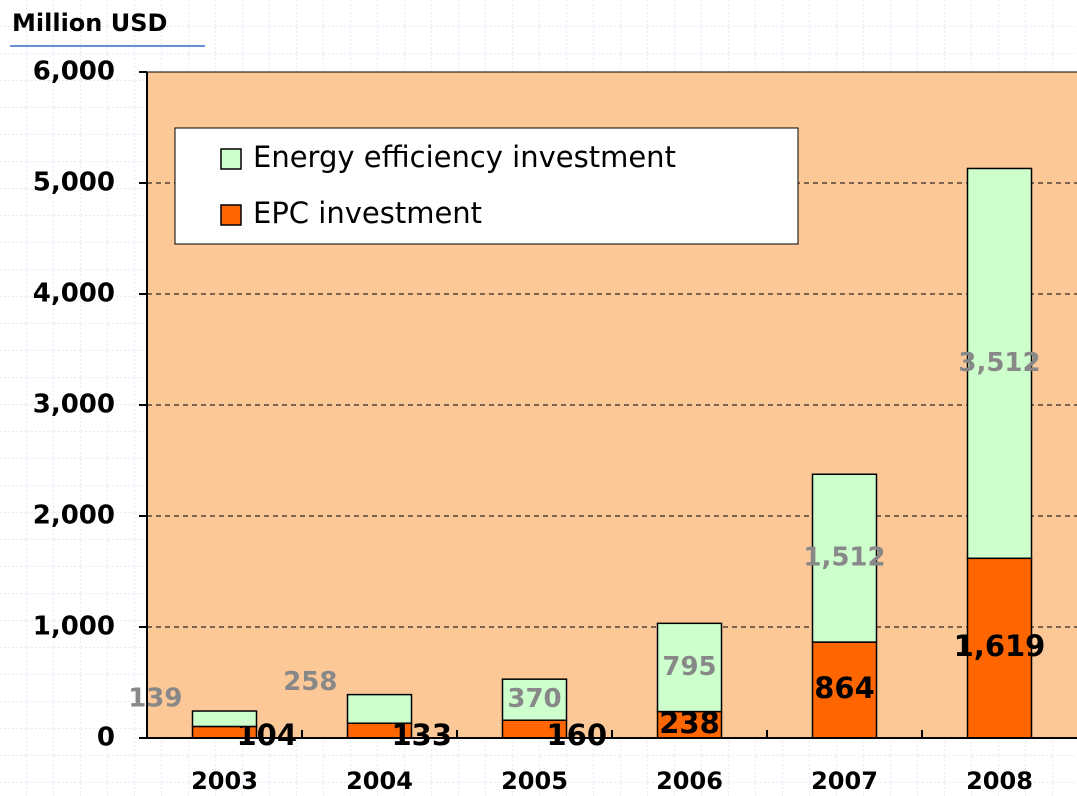  What do you see at coordinates (74, 405) in the screenshot?
I see `y-tick-label: 3,000` at bounding box center [74, 405].